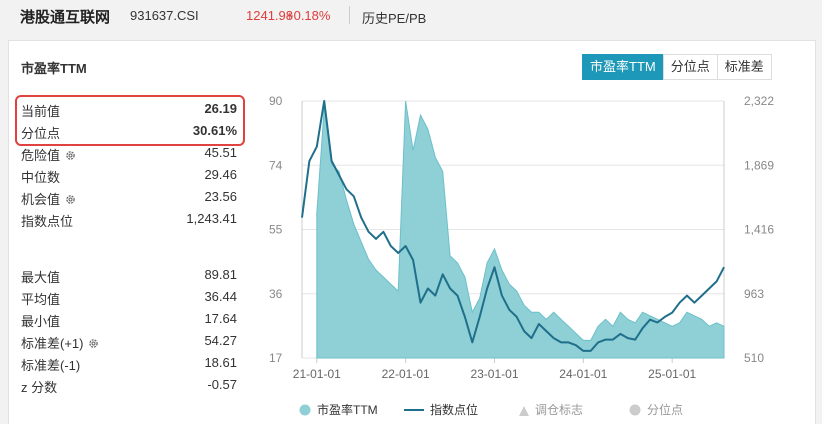 This screenshot has width=822, height=424. Describe the element at coordinates (220, 174) in the screenshot. I see `stat-value: 29.46` at that location.